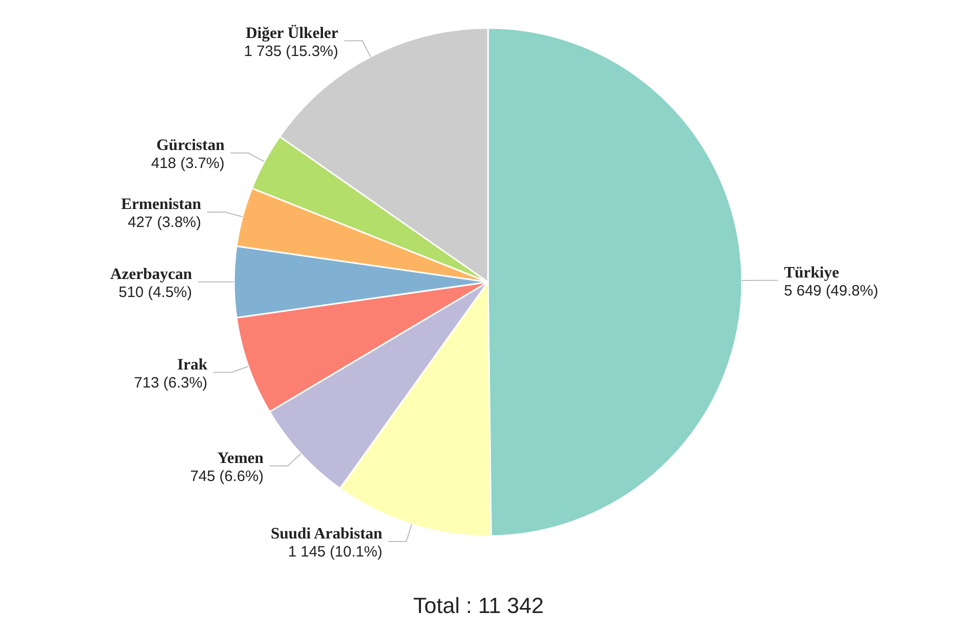  Describe the element at coordinates (240, 458) in the screenshot. I see `slice-label: Yemen` at that location.